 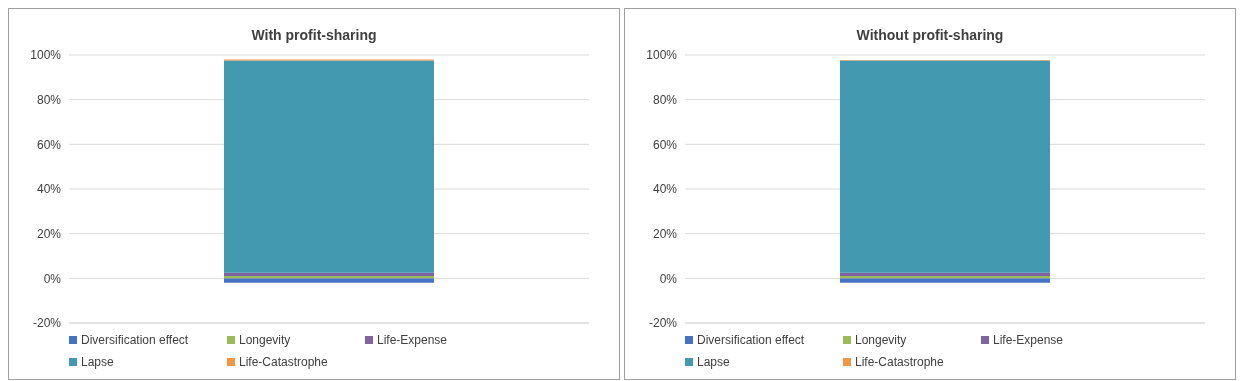 I want to click on chart-title: Without profit-sharing, so click(x=930, y=35).